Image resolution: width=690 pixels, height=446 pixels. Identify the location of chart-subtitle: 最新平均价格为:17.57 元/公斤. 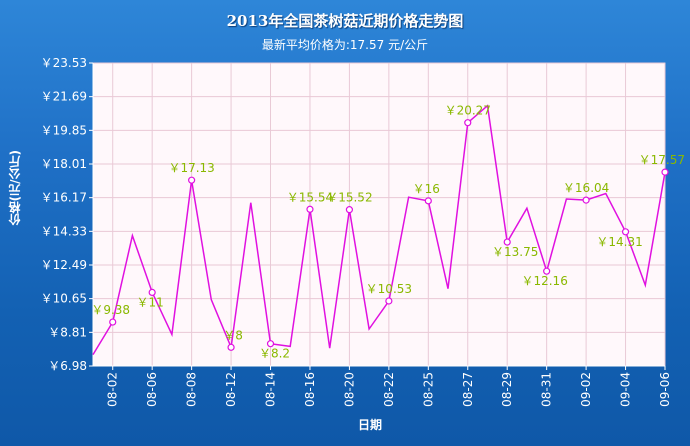
(345, 45).